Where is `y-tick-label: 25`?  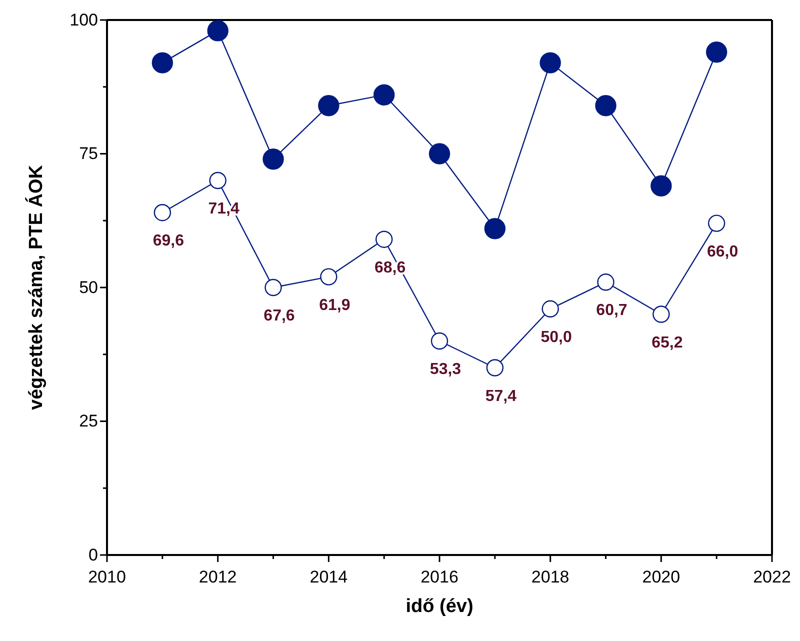 y-tick-label: 25 is located at coordinates (88, 421).